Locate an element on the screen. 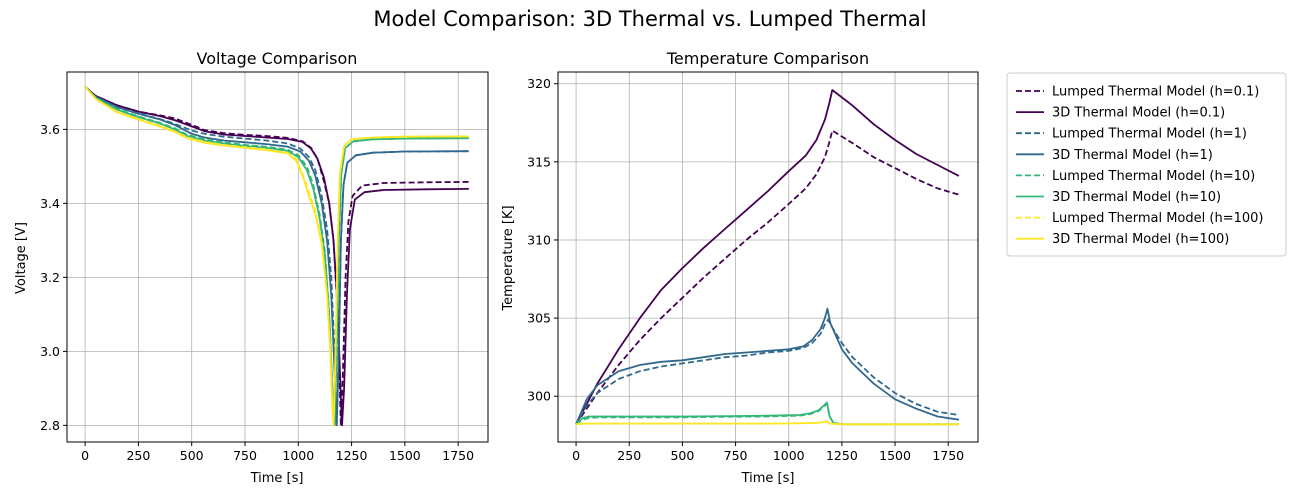  legend-label: Lumped Thermal Model (h=10) is located at coordinates (1153, 176).